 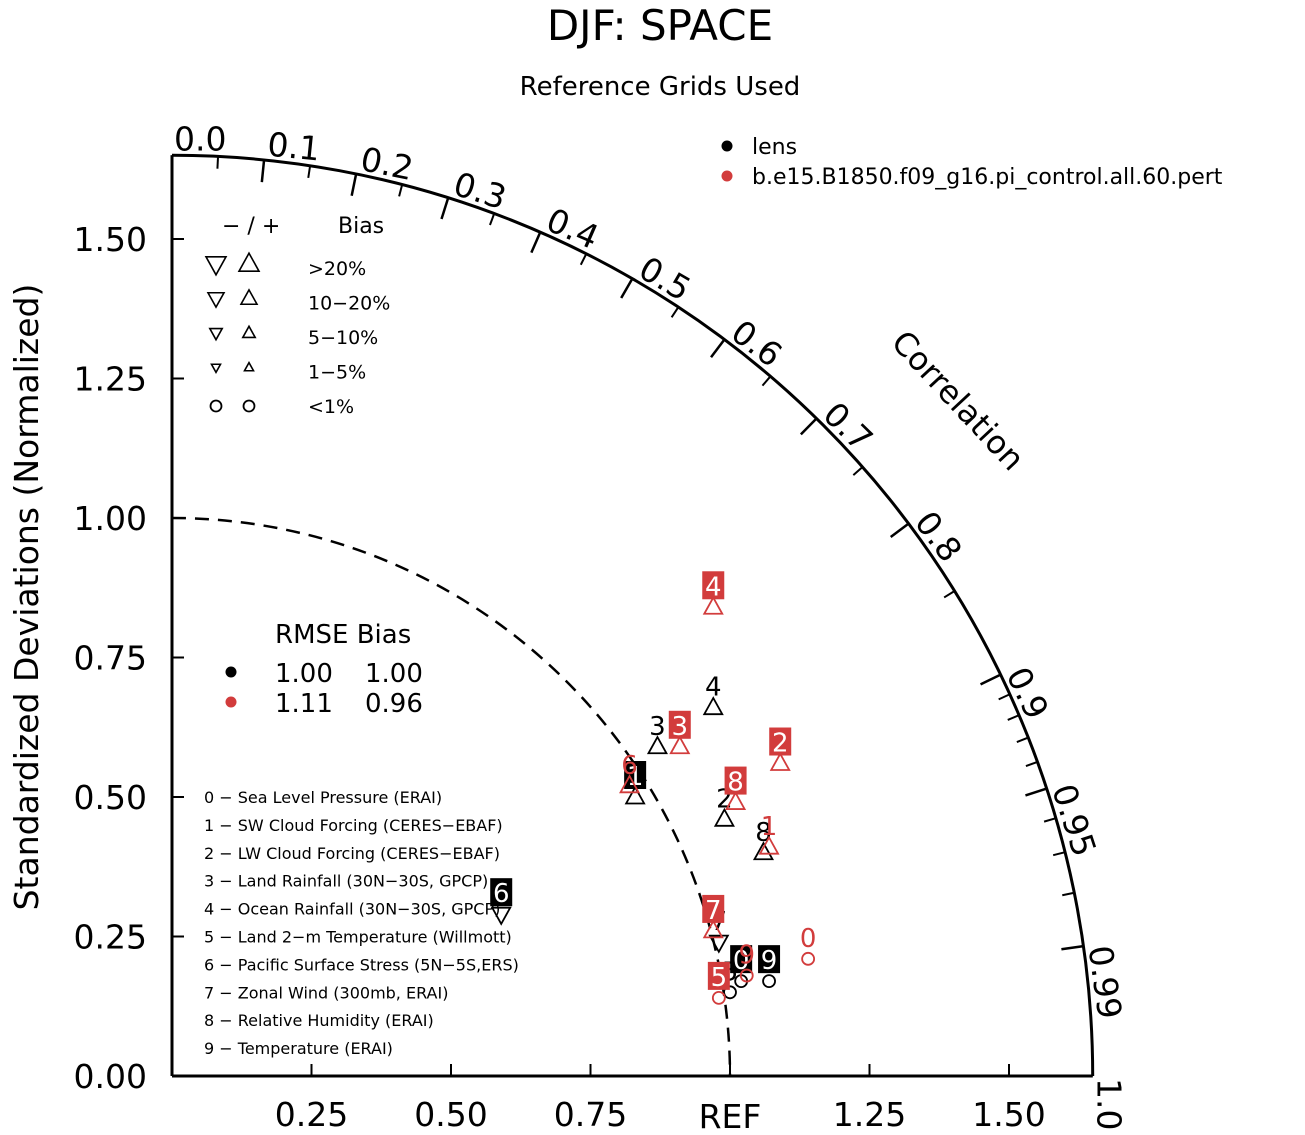 I want to click on bias-legend-header: Bias, so click(x=361, y=226).